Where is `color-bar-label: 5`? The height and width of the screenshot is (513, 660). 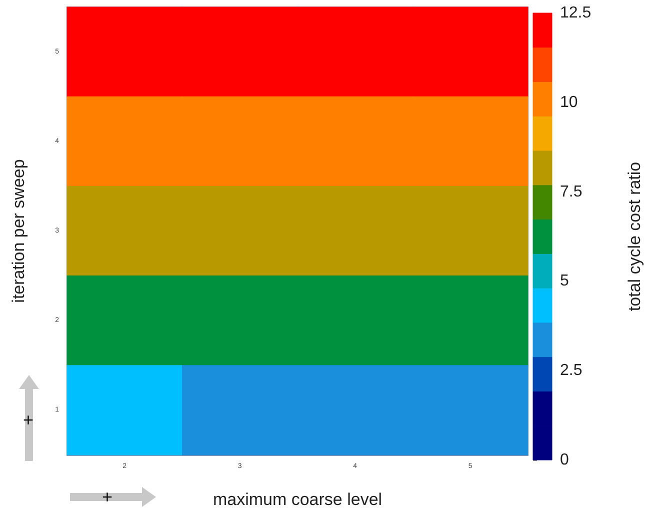
color-bar-label: 5 is located at coordinates (564, 281).